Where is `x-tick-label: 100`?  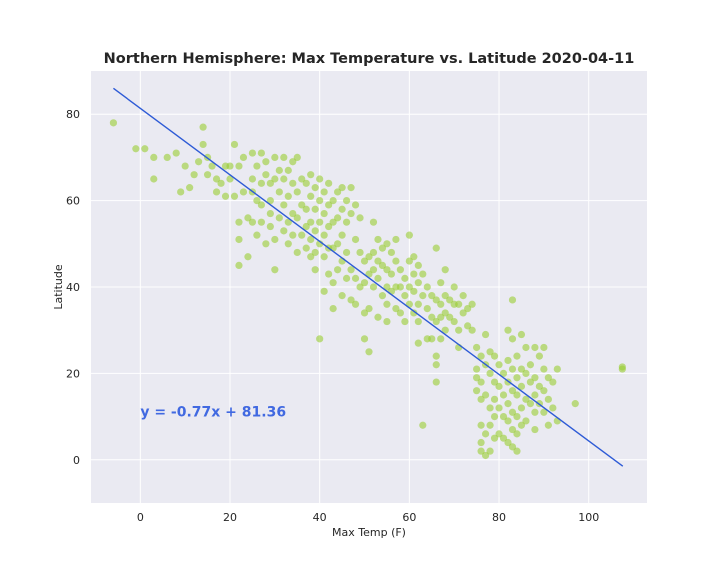
x-tick-label: 100 is located at coordinates (588, 517).